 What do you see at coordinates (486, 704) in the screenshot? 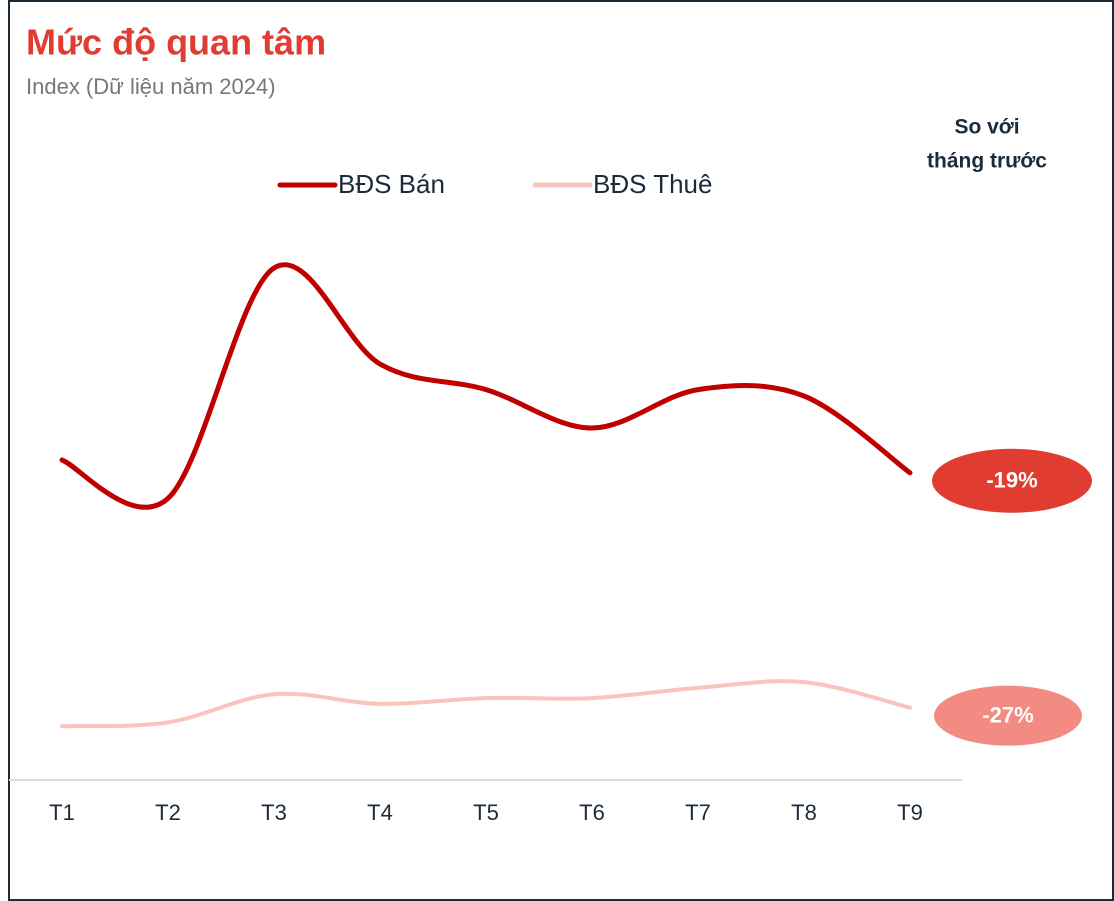
I see `line` at bounding box center [486, 704].